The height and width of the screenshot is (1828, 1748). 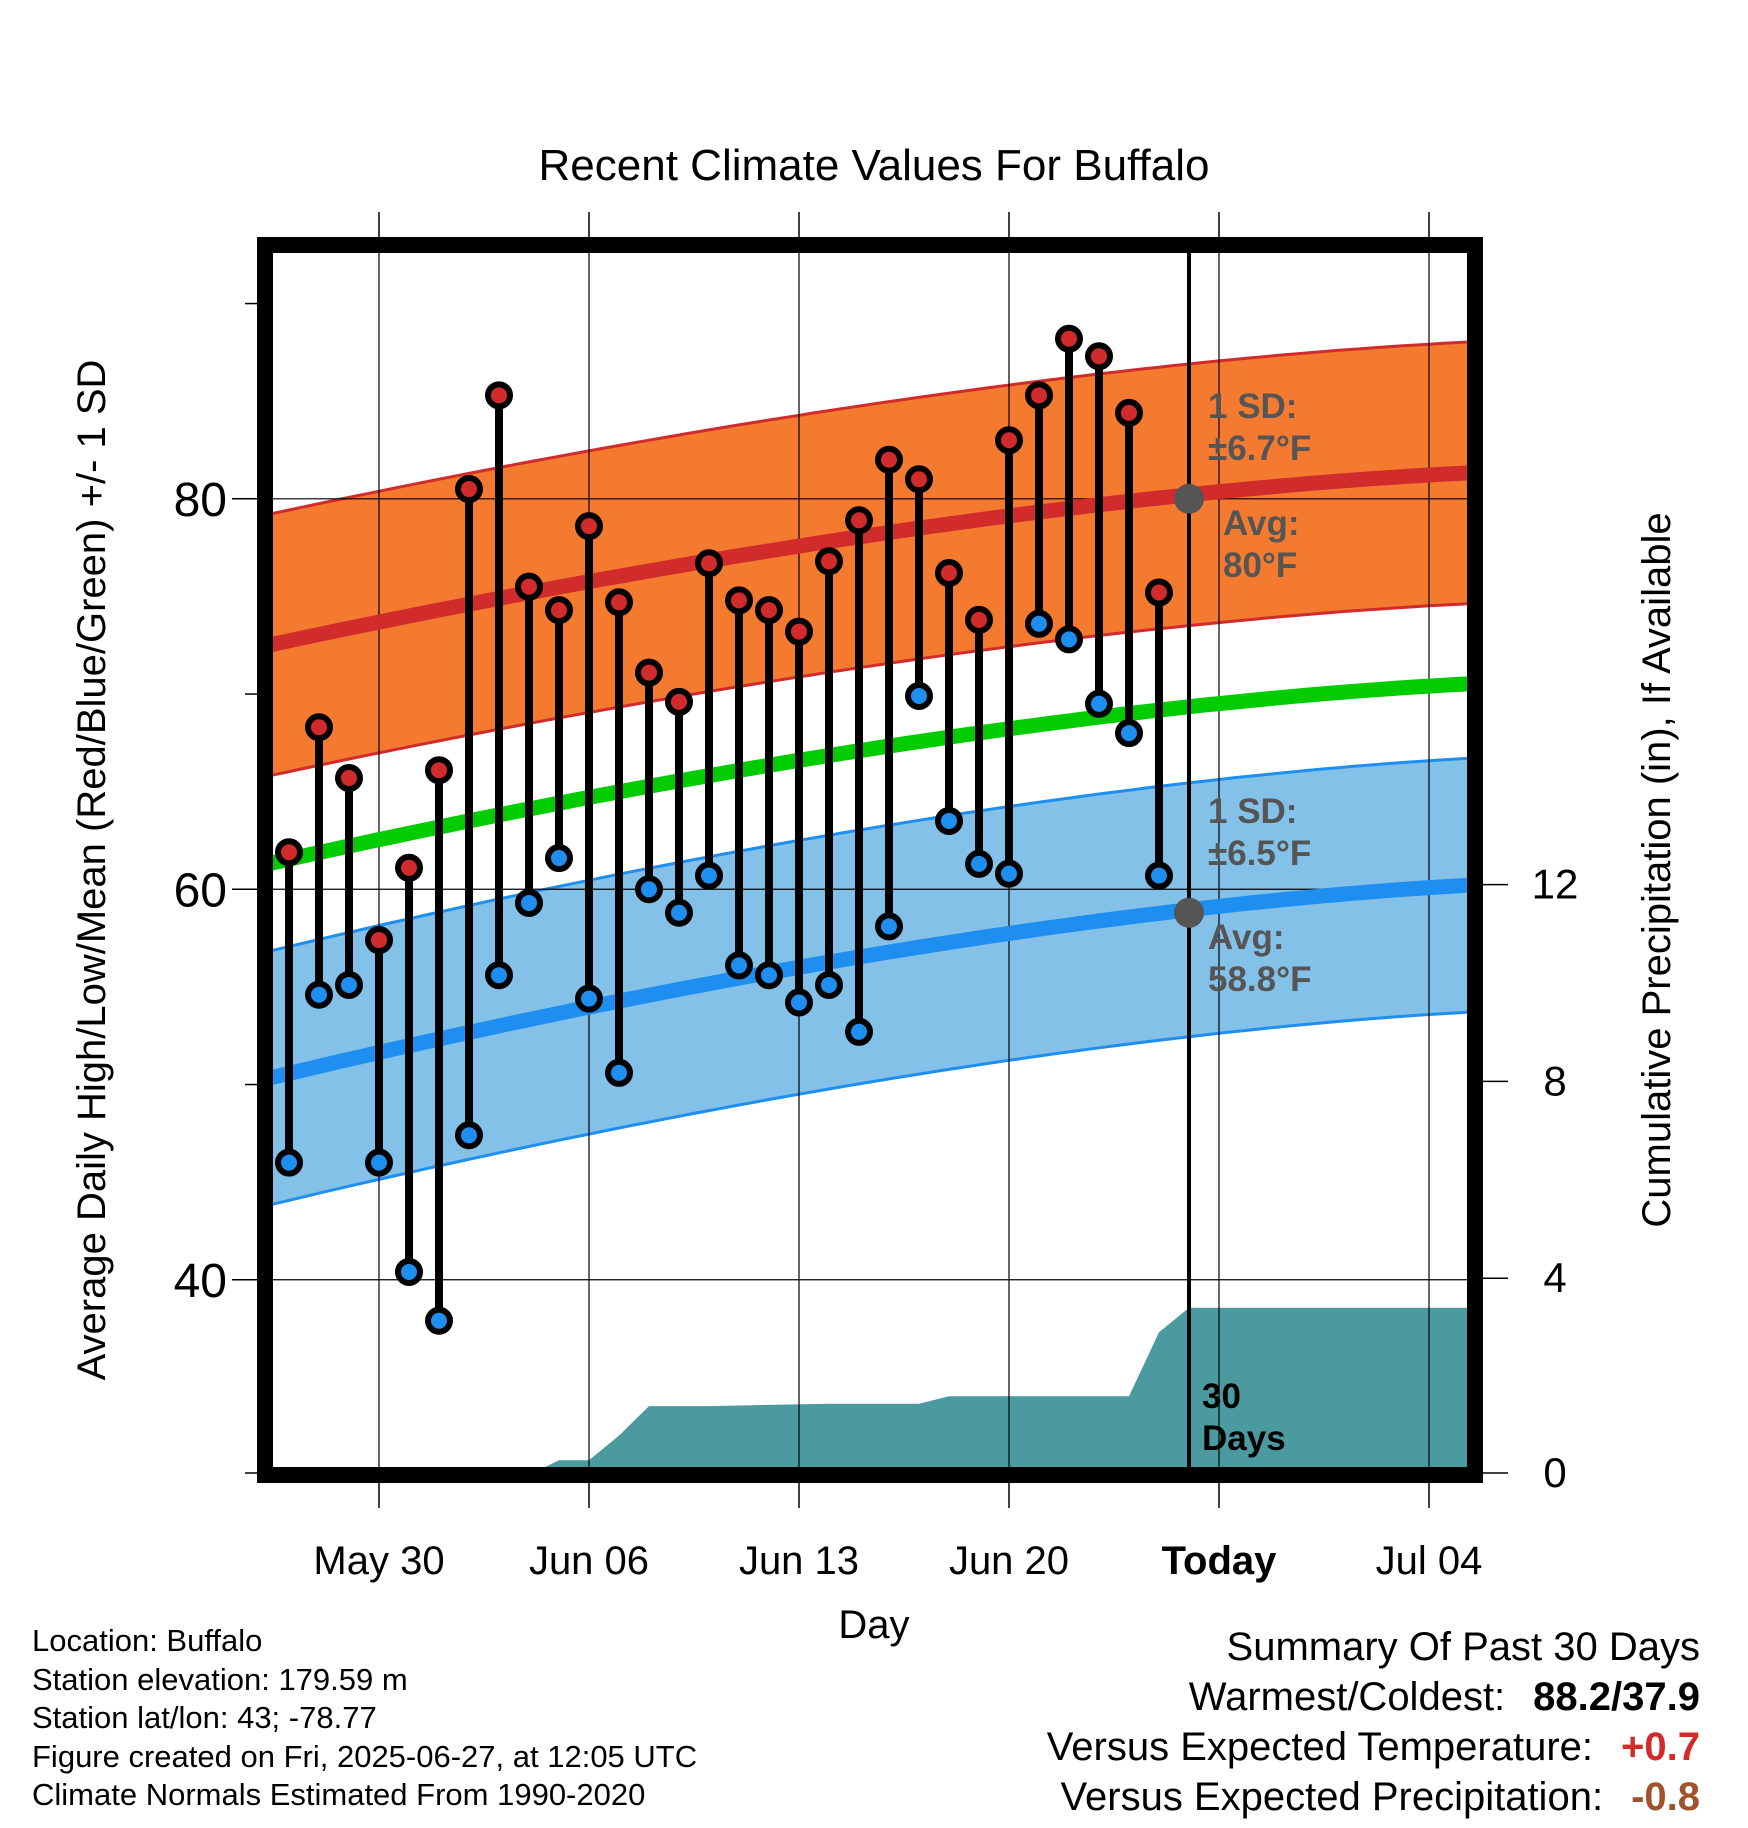 I want to click on temp-anomaly-value: +0.7, so click(x=1660, y=1747).